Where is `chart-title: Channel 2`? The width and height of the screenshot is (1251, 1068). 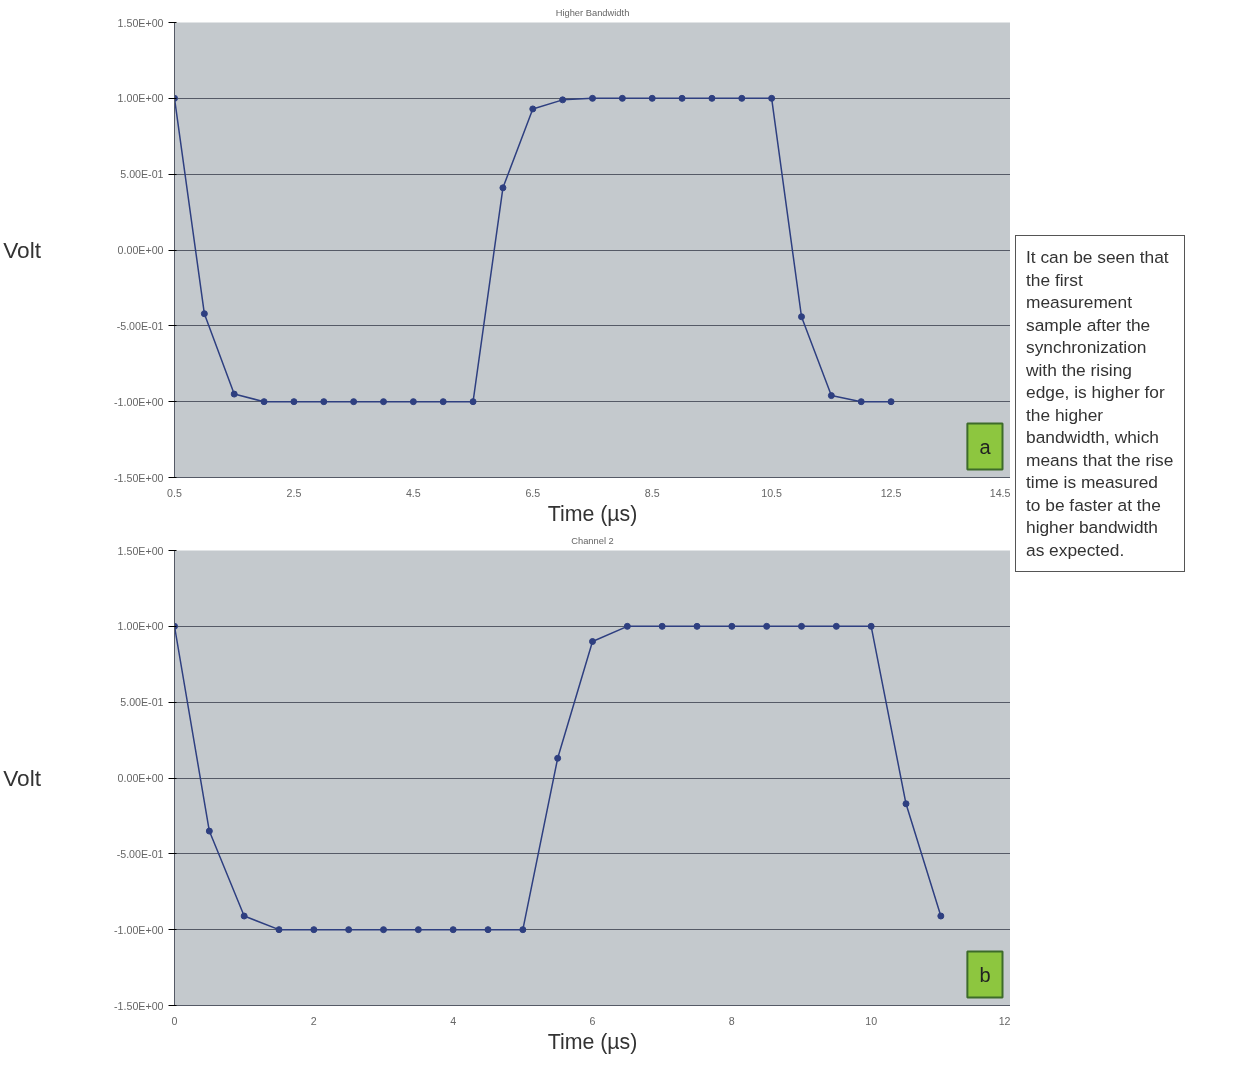 chart-title: Channel 2 is located at coordinates (592, 540).